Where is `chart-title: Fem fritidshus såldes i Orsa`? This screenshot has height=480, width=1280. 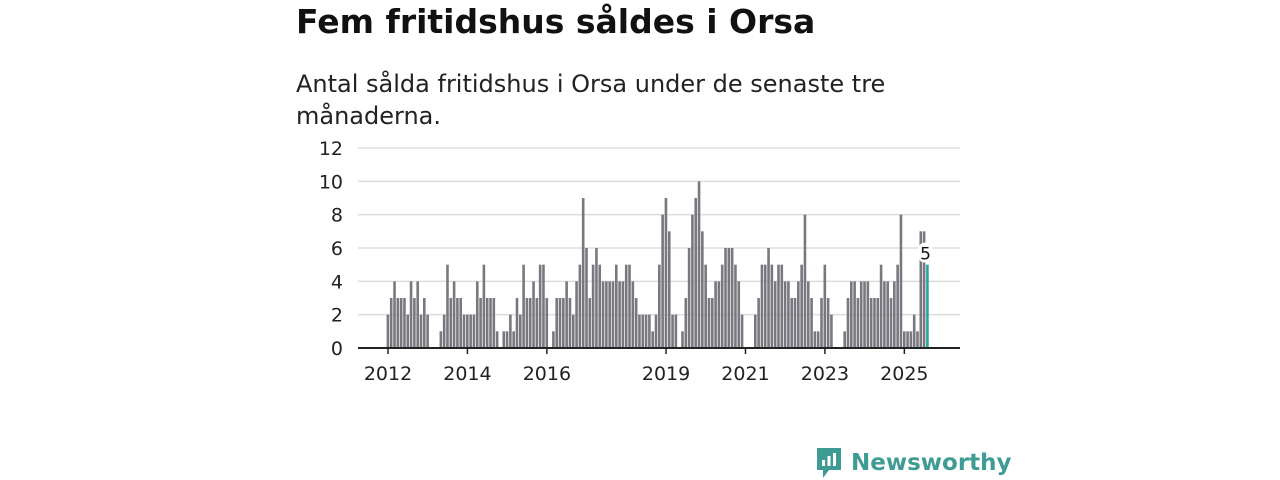
chart-title: Fem fritidshus såldes i Orsa is located at coordinates (556, 21).